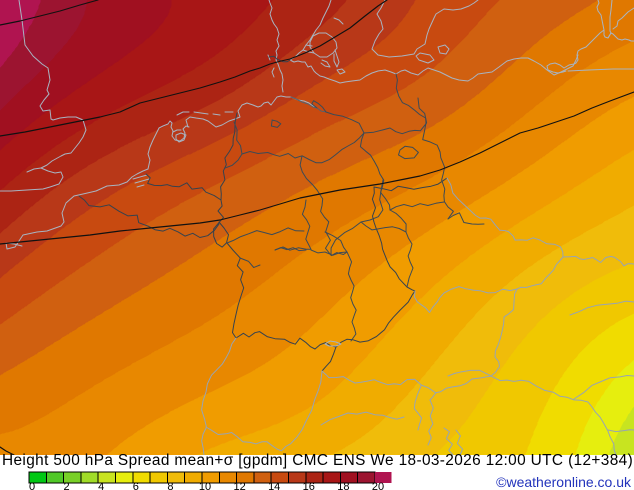  What do you see at coordinates (136, 485) in the screenshot?
I see `svg-text: 6` at bounding box center [136, 485].